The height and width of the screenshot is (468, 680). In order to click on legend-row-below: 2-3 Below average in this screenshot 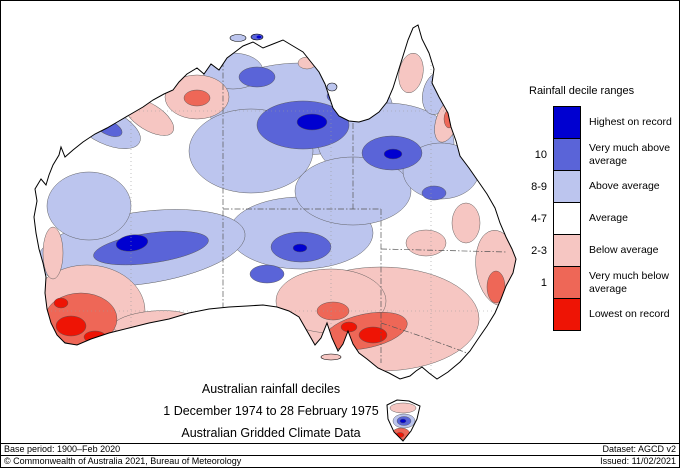, I will do `click(601, 250)`.